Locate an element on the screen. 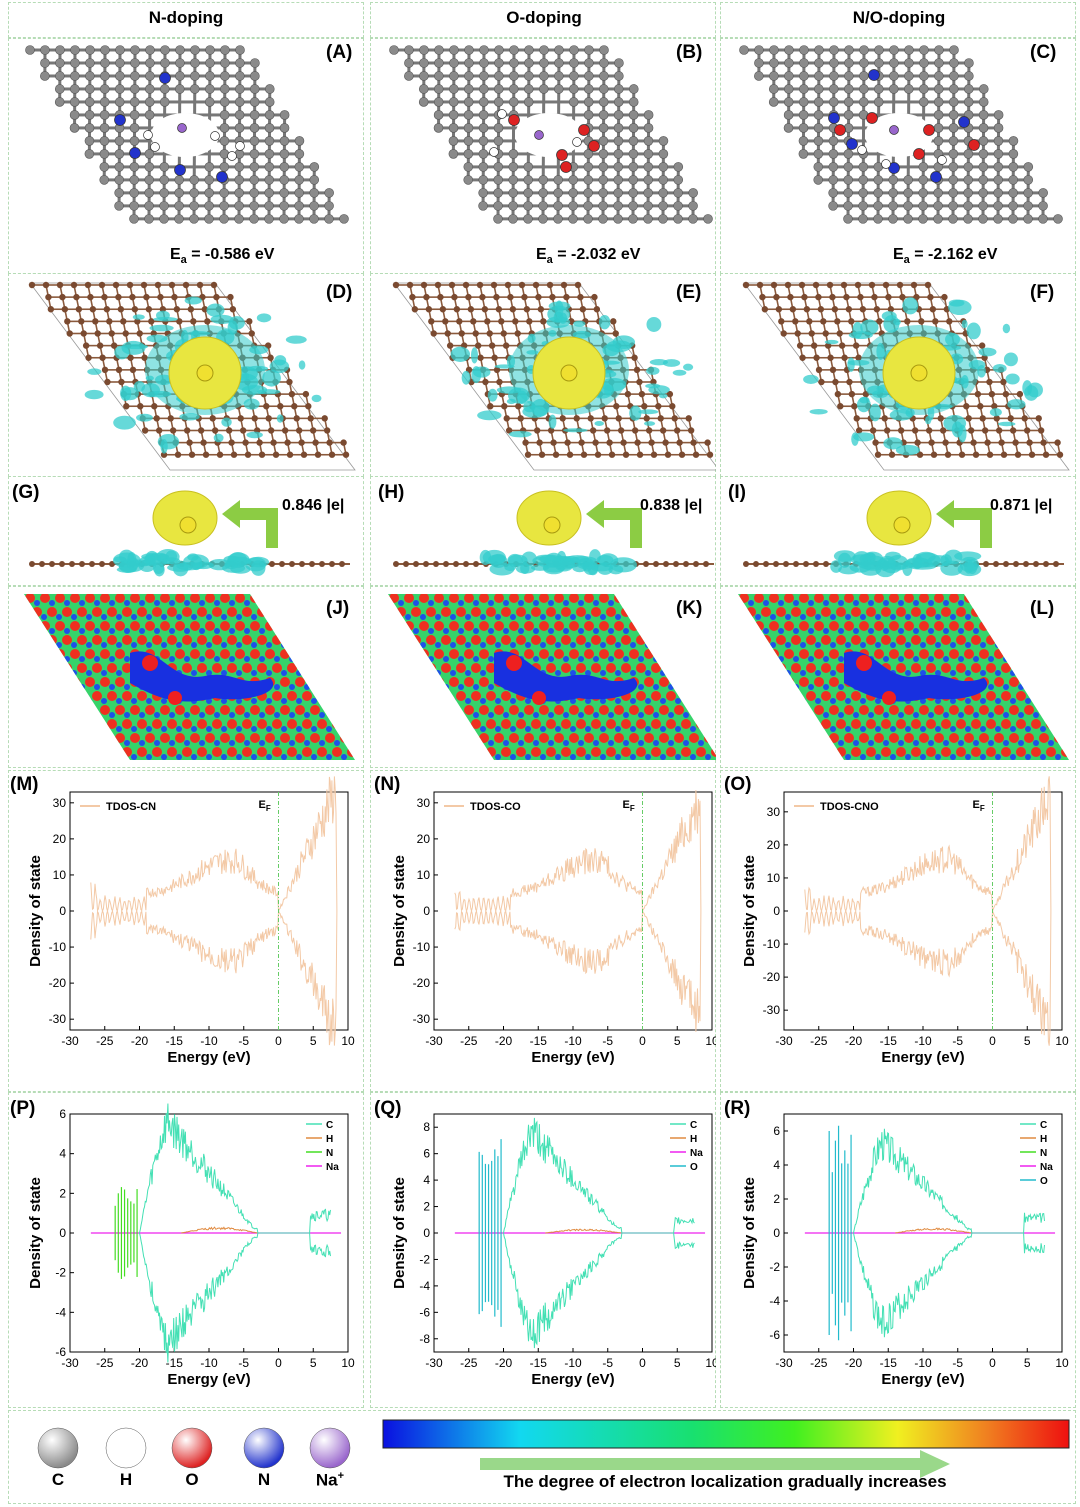  vacancy is located at coordinates (549, 135).